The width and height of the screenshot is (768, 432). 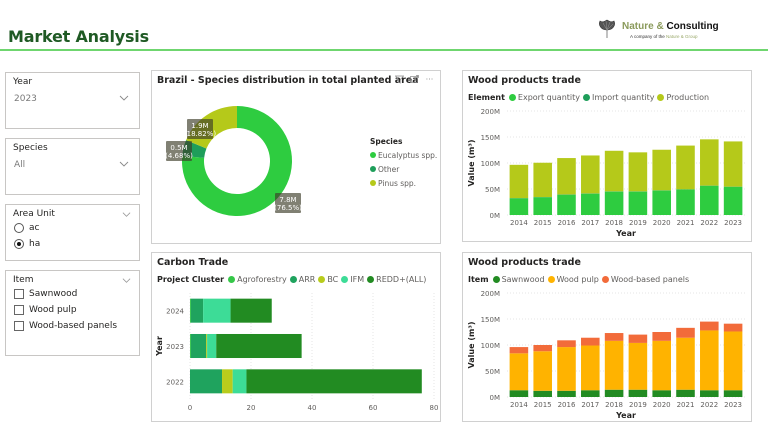 I want to click on bar-wood-based-panels-2020, so click(x=661, y=336).